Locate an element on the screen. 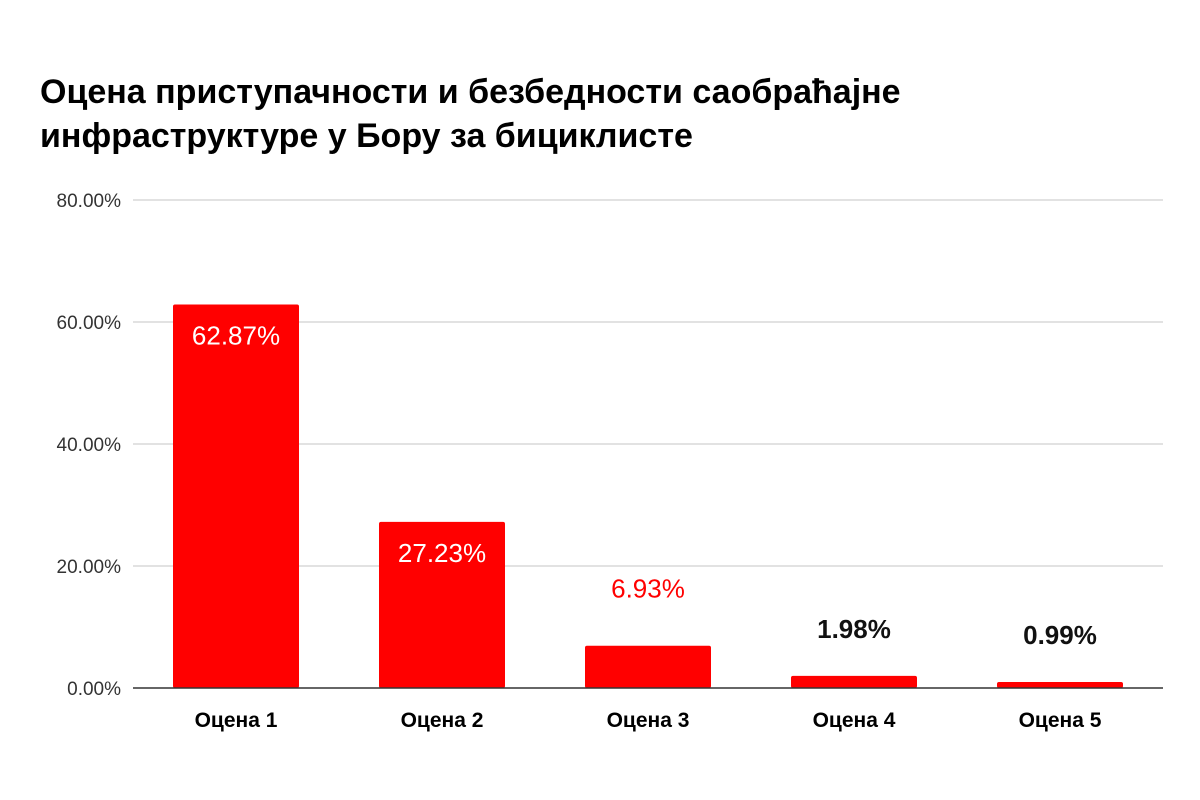 The image size is (1200, 800). x-category-label: Оцена 5 is located at coordinates (1060, 720).